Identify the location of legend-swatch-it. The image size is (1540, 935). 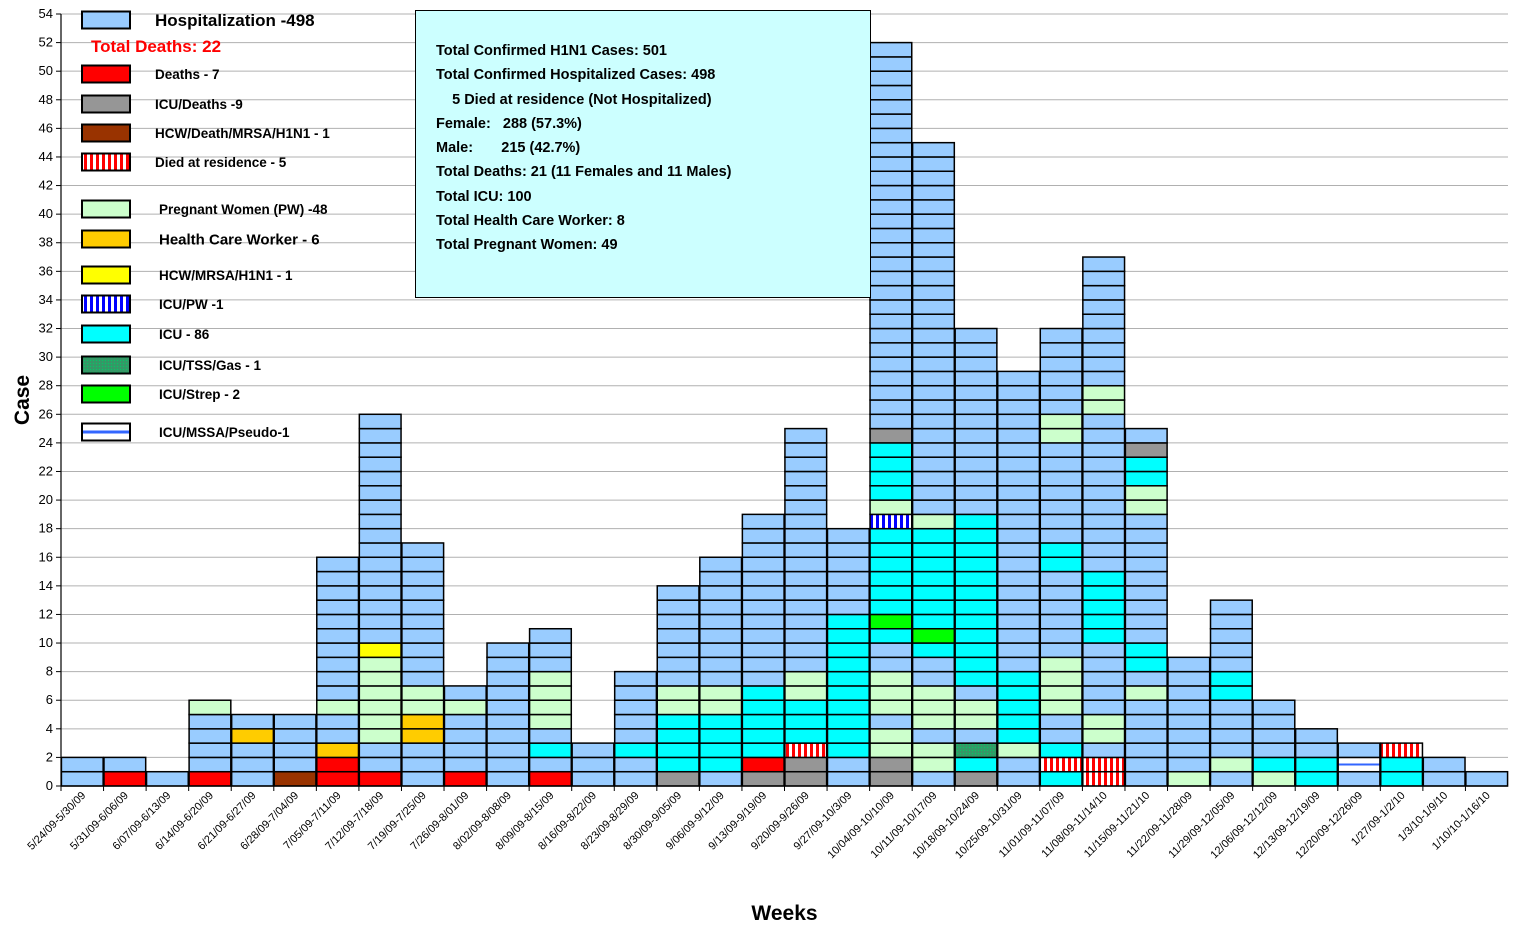
(106, 365).